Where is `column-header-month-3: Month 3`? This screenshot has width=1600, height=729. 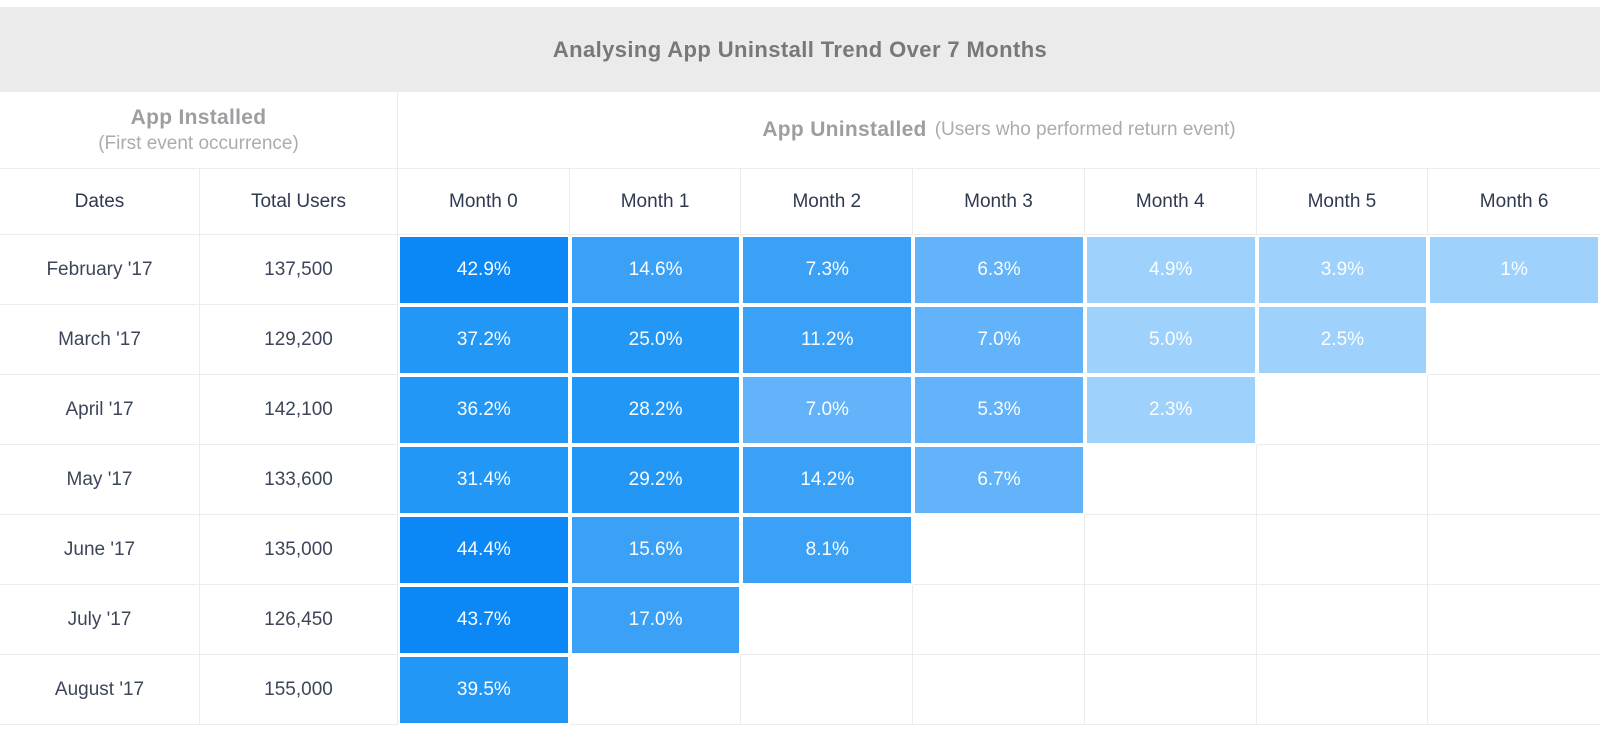 column-header-month-3: Month 3 is located at coordinates (999, 202).